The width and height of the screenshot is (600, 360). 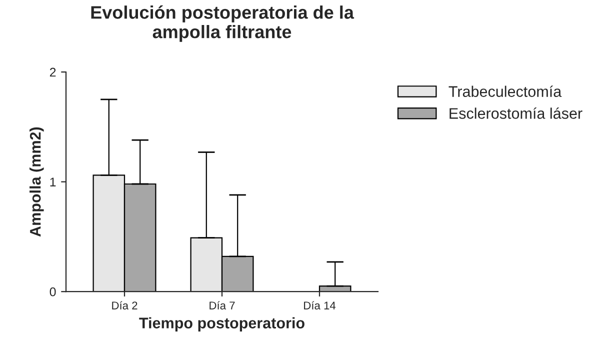 I want to click on x-tick-label: Día 14, so click(x=320, y=305).